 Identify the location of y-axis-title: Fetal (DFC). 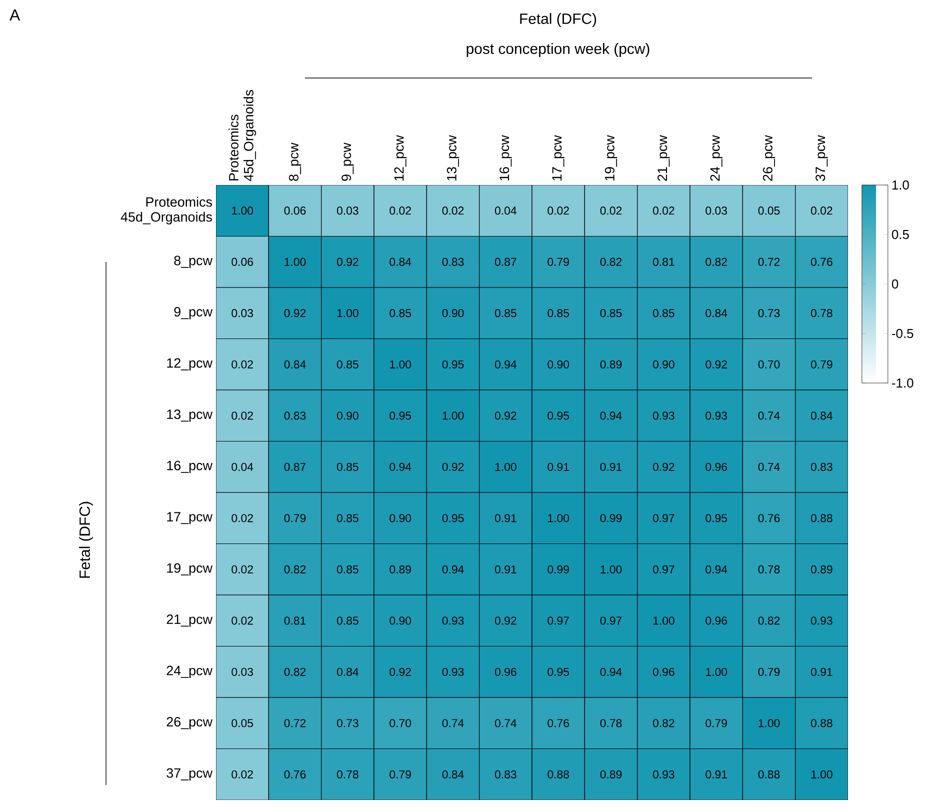
(86, 540).